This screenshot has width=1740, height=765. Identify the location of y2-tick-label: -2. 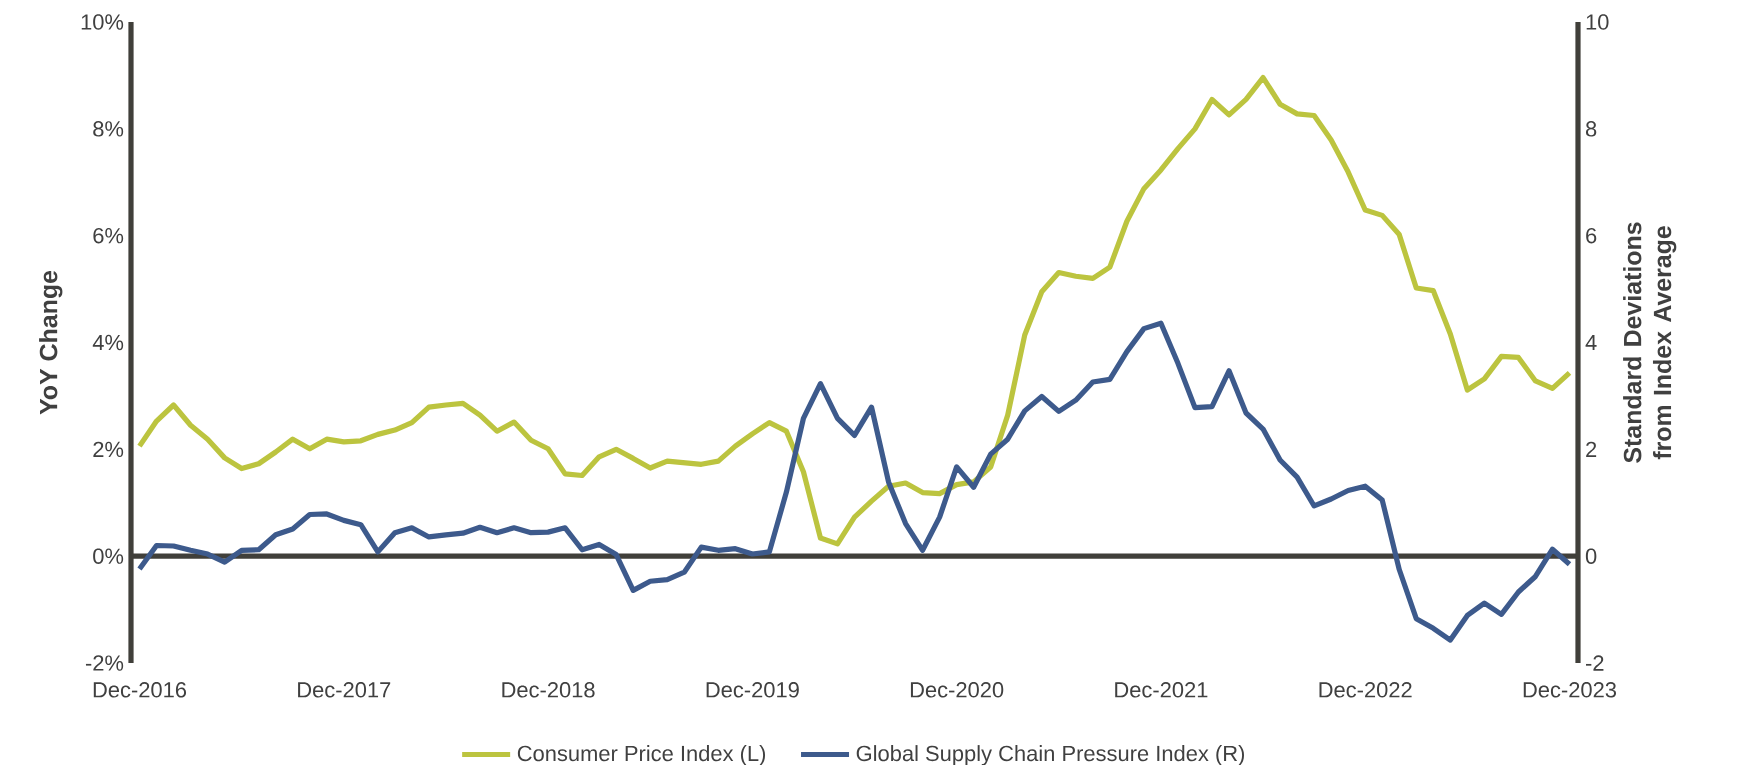
(1595, 663).